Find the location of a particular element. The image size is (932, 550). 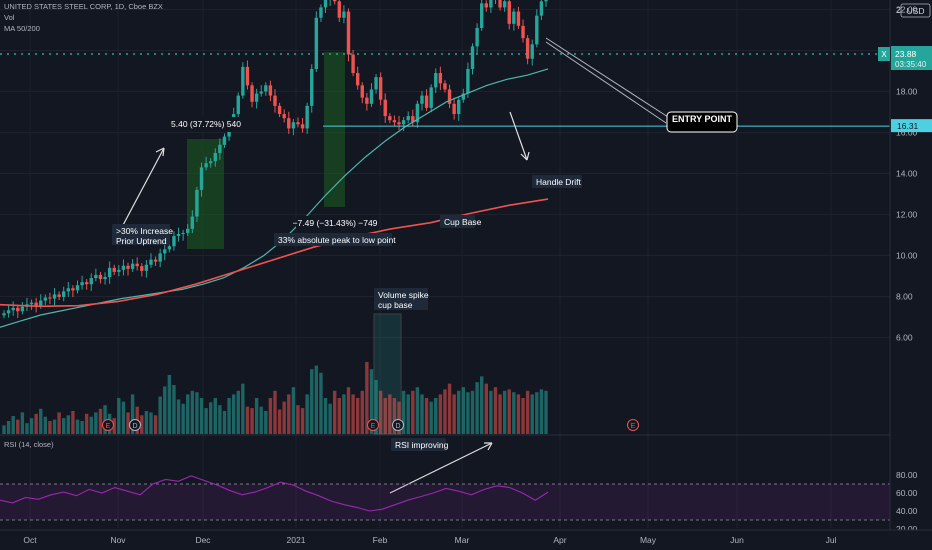

price-tick-0: 22.00 is located at coordinates (907, 10).